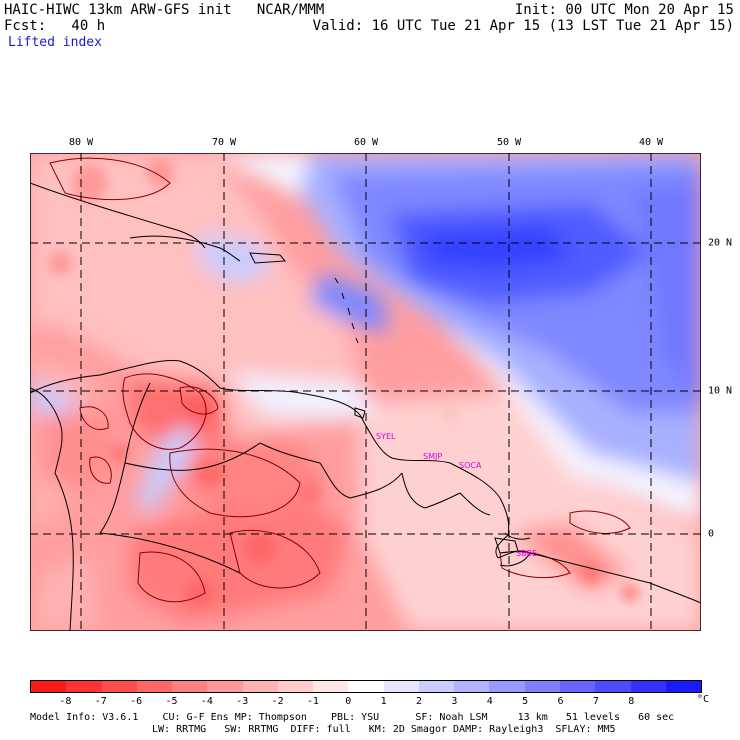 This screenshot has width=740, height=740. I want to click on lon-label-80w: 80 W, so click(81, 142).